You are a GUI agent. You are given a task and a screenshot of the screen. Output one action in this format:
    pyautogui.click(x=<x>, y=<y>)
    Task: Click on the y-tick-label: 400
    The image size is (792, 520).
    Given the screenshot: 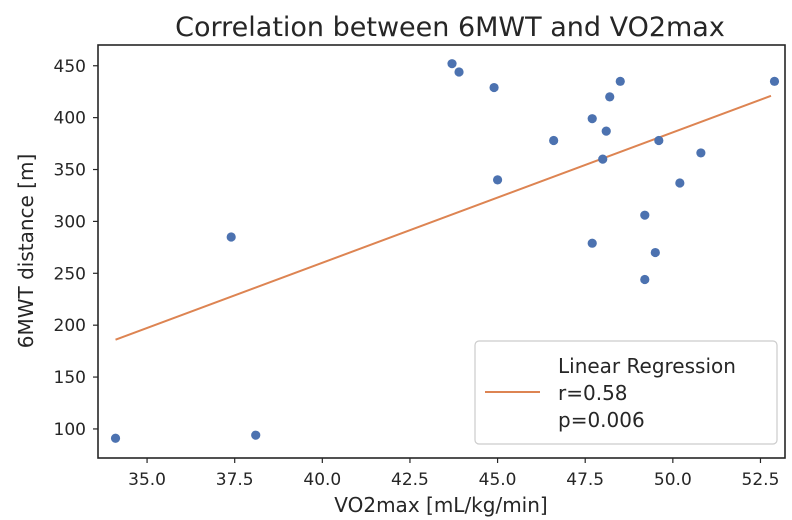 What is the action you would take?
    pyautogui.click(x=70, y=119)
    